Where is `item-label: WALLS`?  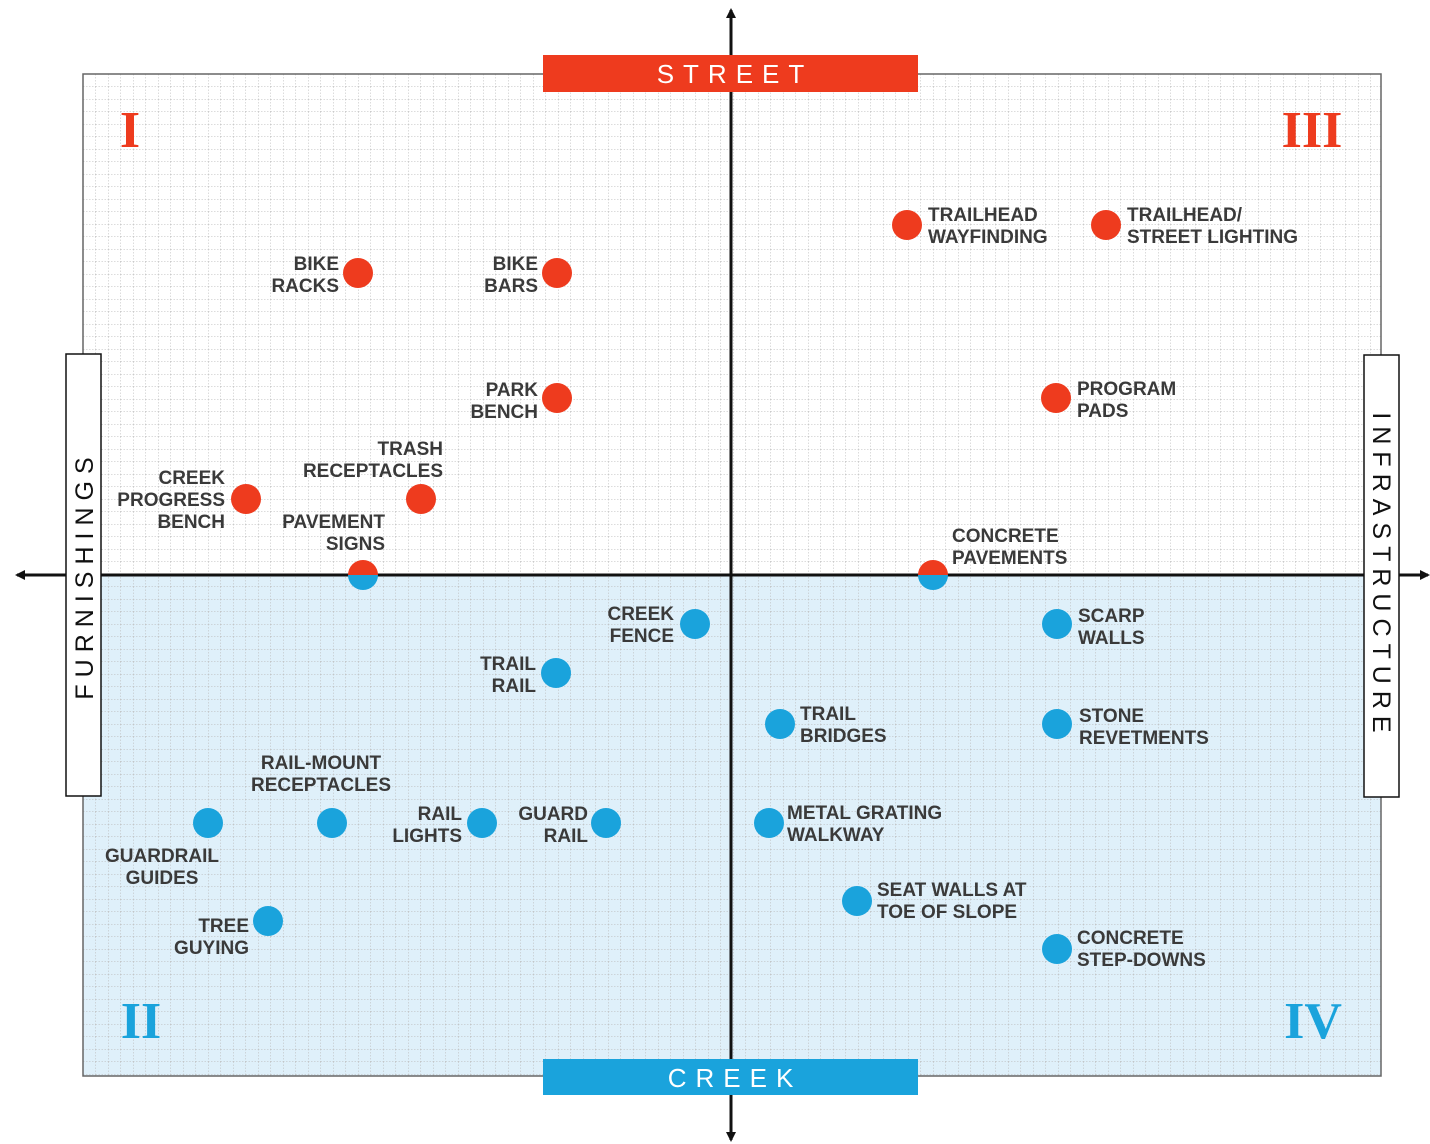 item-label: WALLS is located at coordinates (1111, 638).